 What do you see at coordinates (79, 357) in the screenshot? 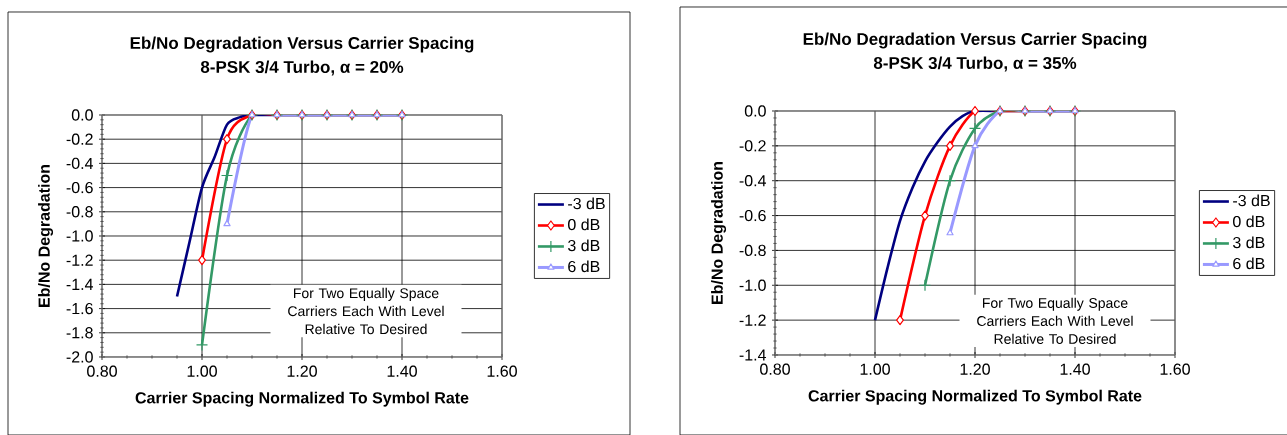
I see `y-tick-label: -2.0` at bounding box center [79, 357].